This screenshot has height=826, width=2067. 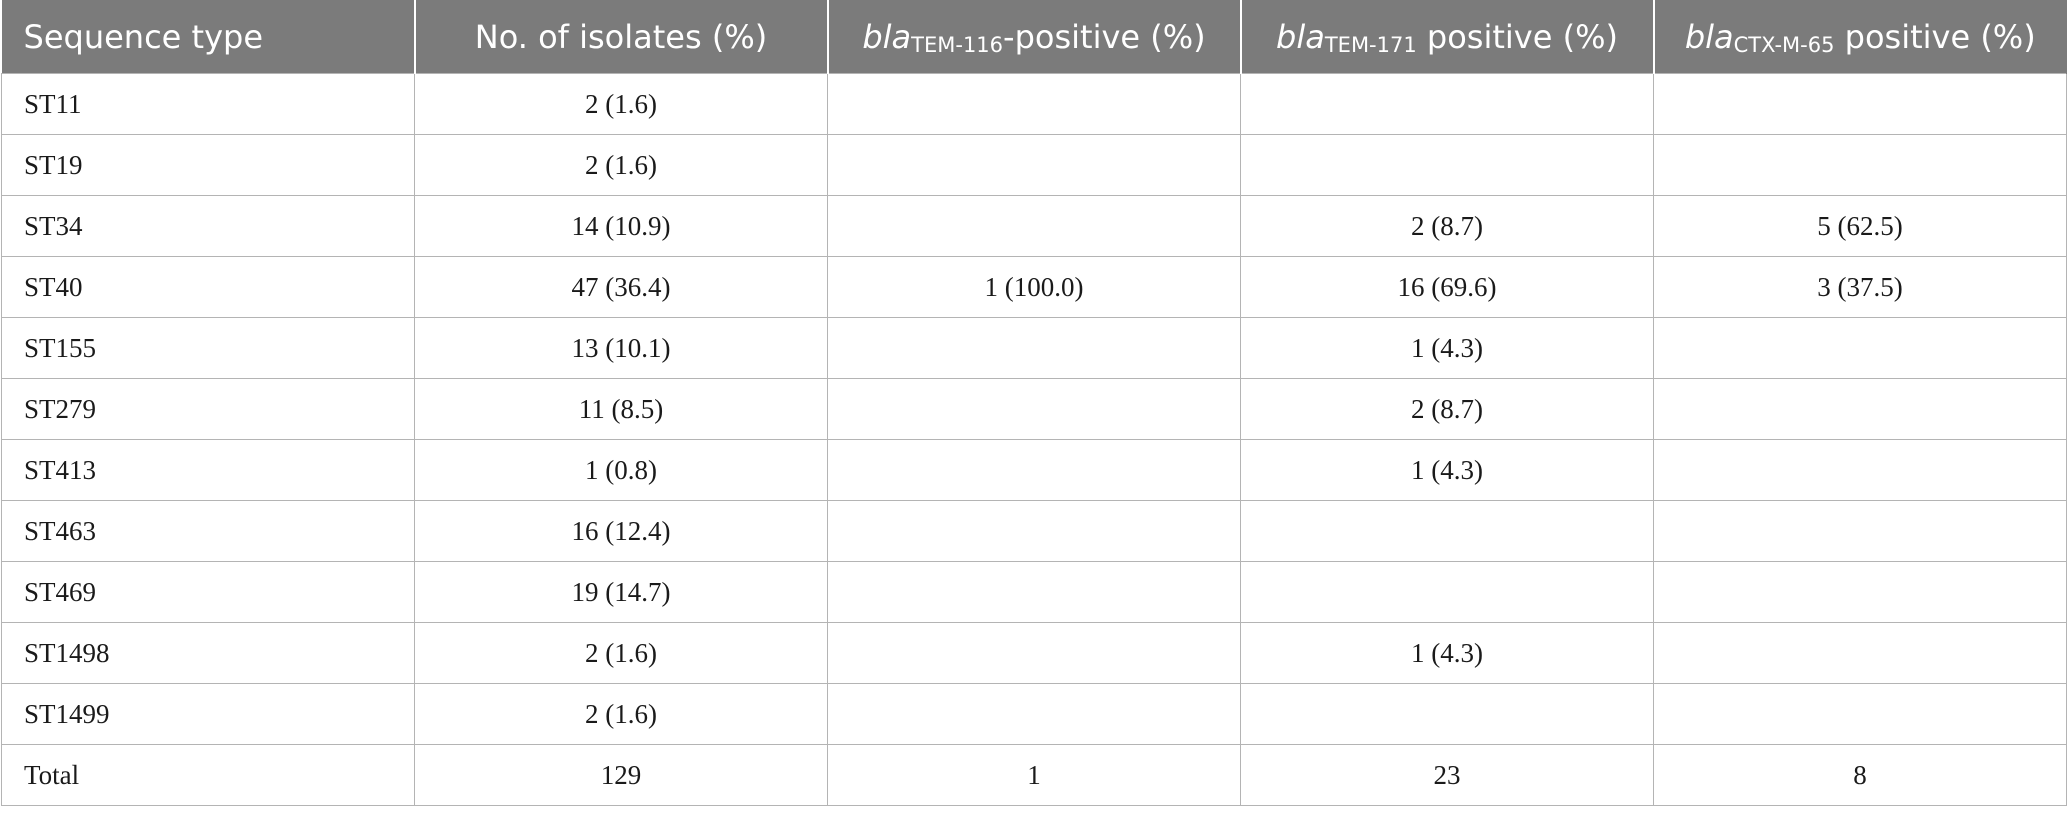 I want to click on cell-ctxm65: 8, so click(x=1860, y=775).